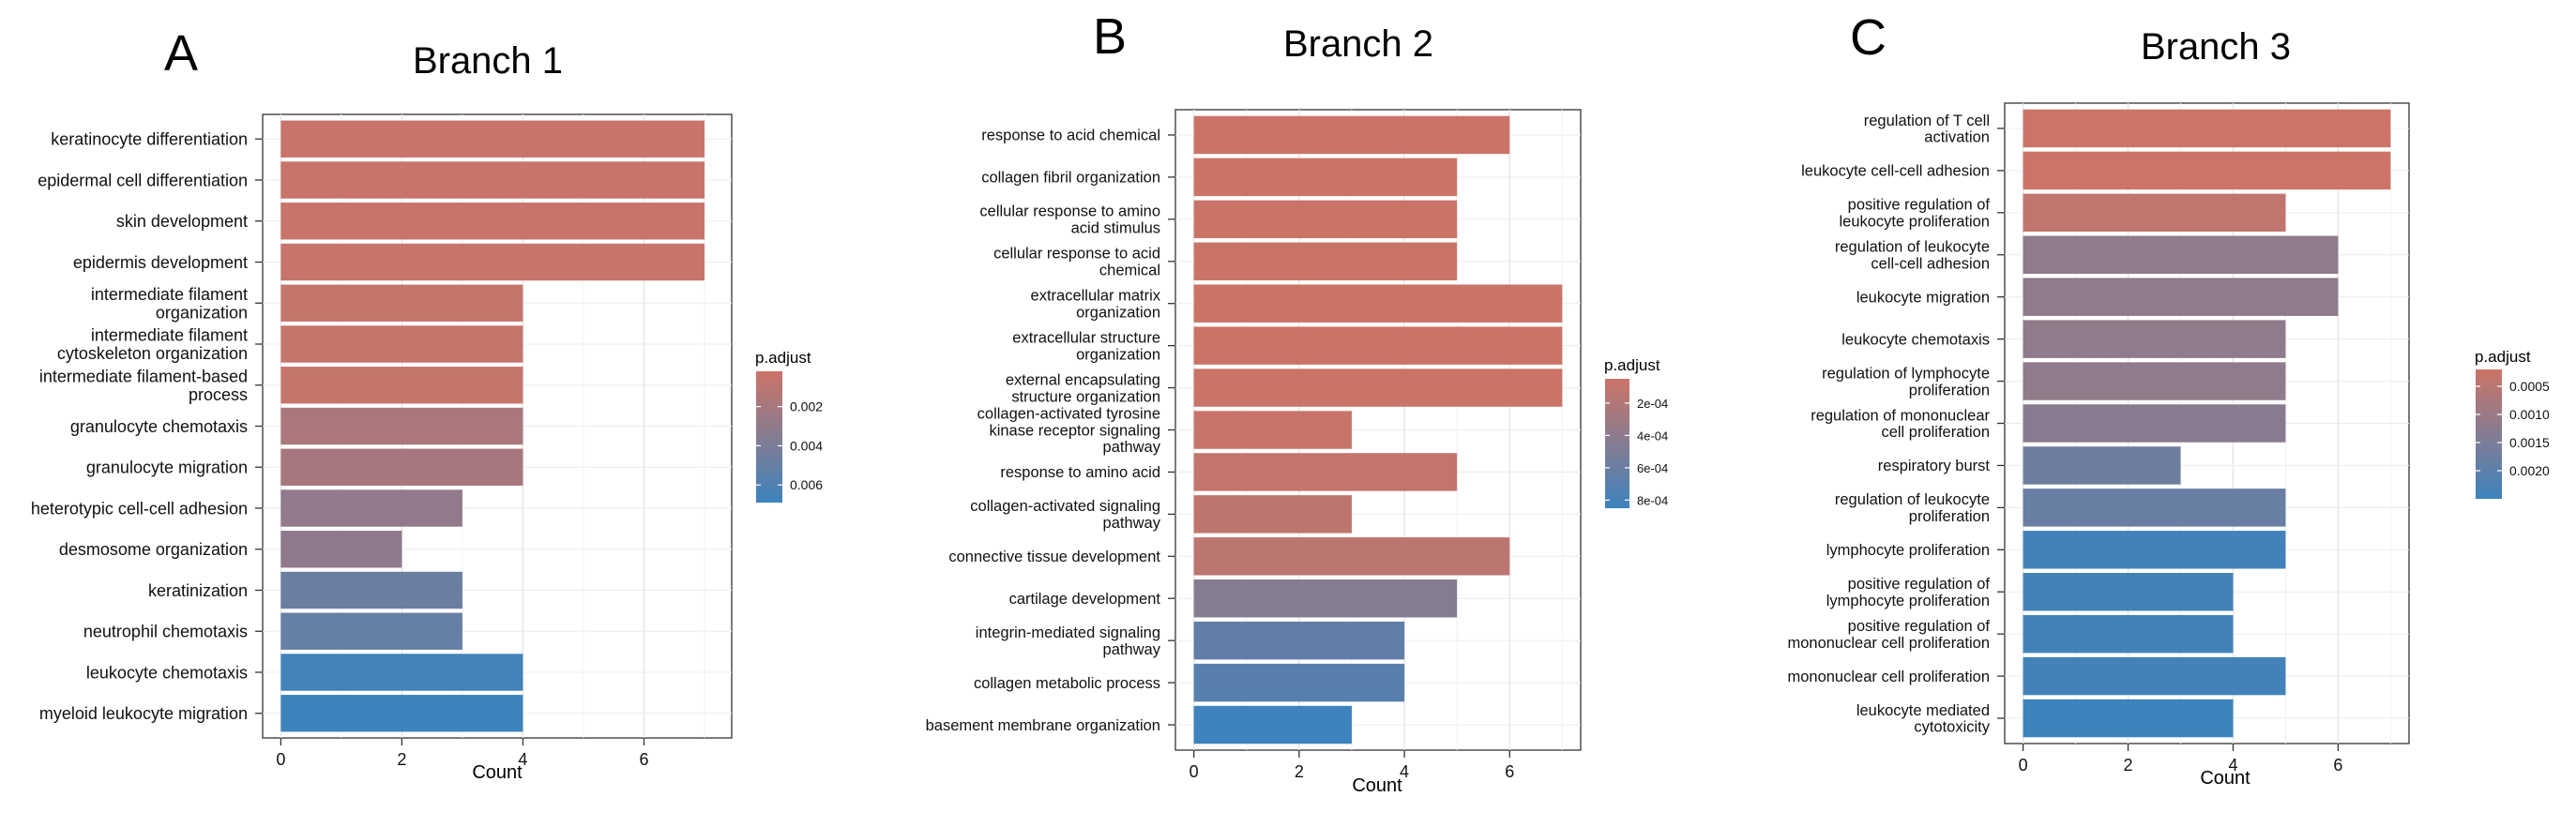 This screenshot has height=827, width=2576. I want to click on category-label: skin development, so click(182, 222).